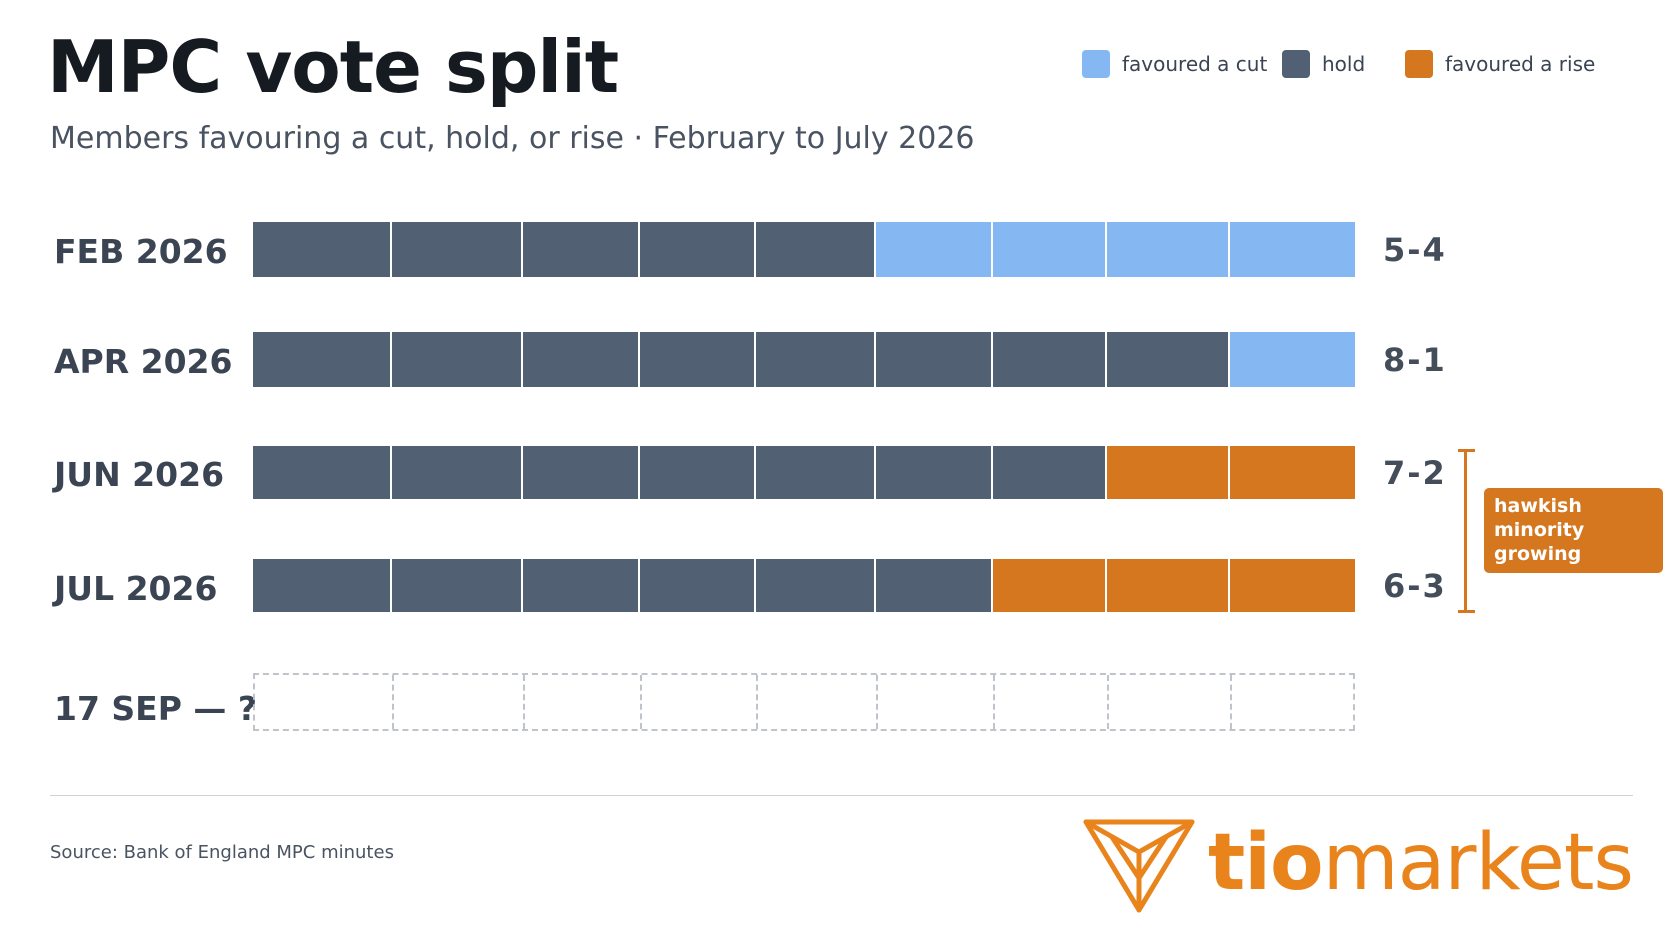  Describe the element at coordinates (1266, 863) in the screenshot. I see `brand-name-bold: tio` at that location.